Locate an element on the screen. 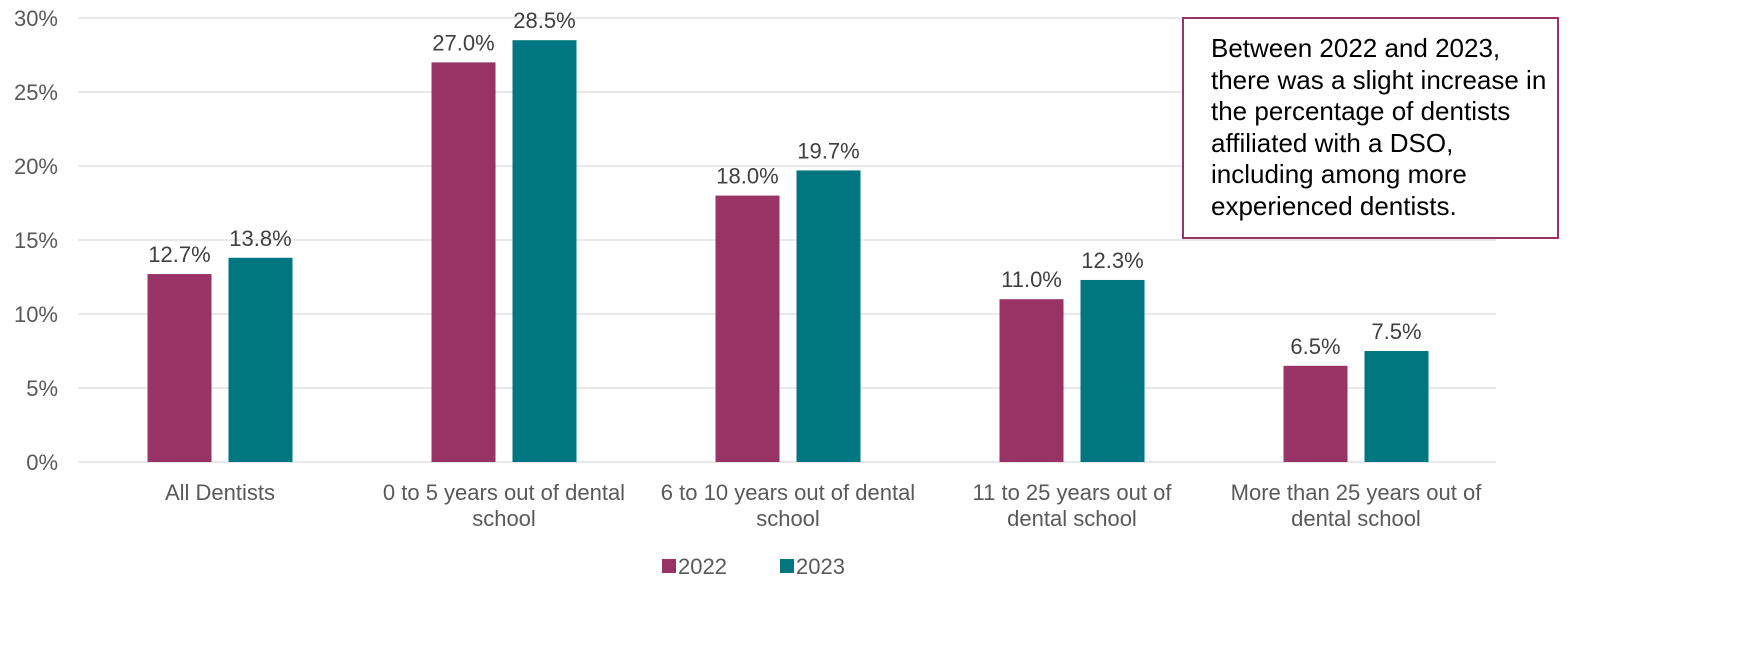 The image size is (1756, 650). data-label: 12.3% is located at coordinates (1112, 260).